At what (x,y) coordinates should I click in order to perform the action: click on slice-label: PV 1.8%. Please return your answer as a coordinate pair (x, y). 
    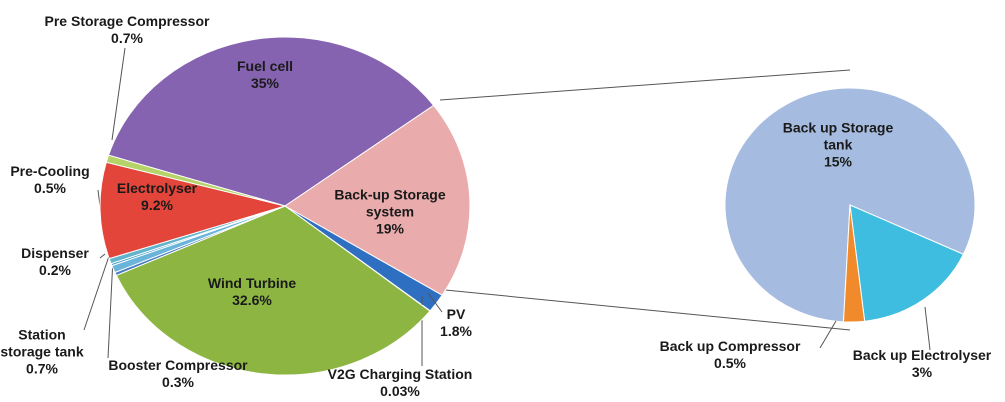
    Looking at the image, I should click on (456, 323).